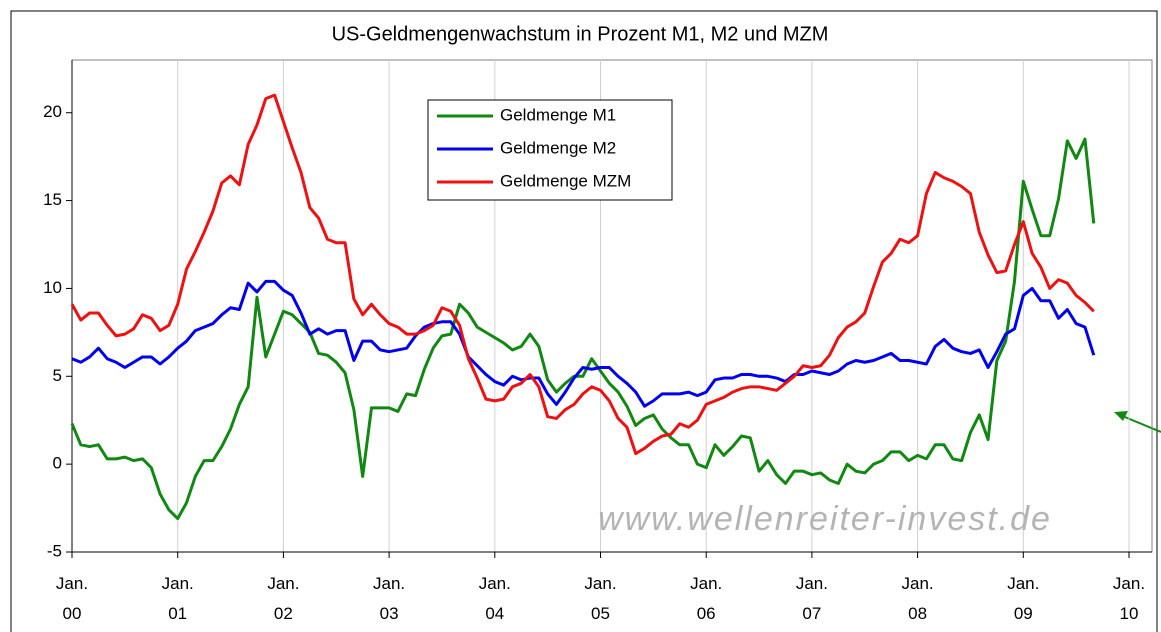 Image resolution: width=1161 pixels, height=632 pixels. I want to click on x-tick-label: Jan. 00, so click(72, 598).